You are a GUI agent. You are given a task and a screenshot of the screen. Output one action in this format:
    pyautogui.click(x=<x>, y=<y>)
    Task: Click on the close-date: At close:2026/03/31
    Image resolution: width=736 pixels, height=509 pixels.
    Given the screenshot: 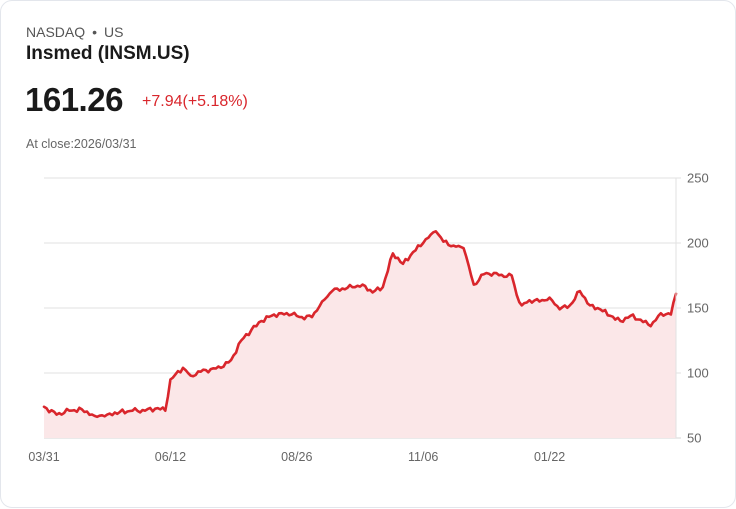 What is the action you would take?
    pyautogui.click(x=81, y=144)
    